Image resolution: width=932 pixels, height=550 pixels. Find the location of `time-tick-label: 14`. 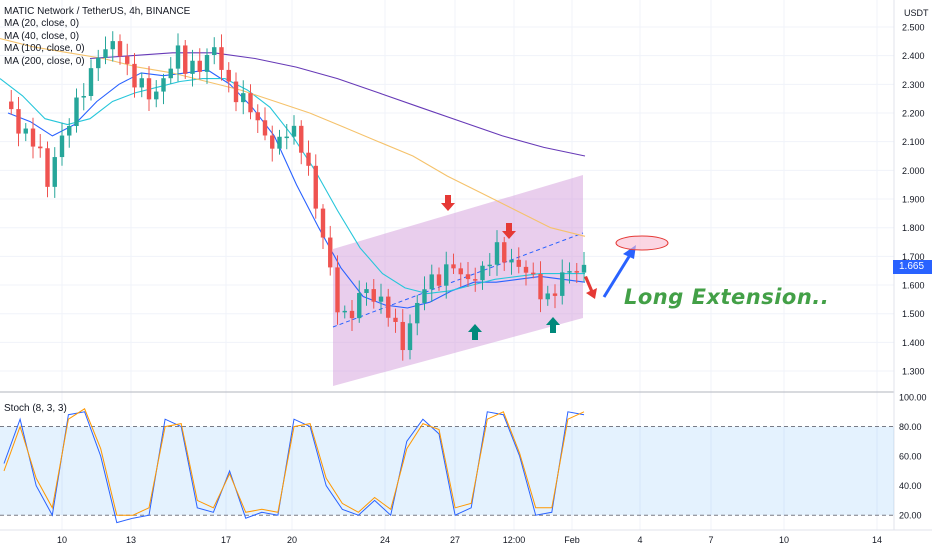

time-tick-label: 14 is located at coordinates (877, 540).